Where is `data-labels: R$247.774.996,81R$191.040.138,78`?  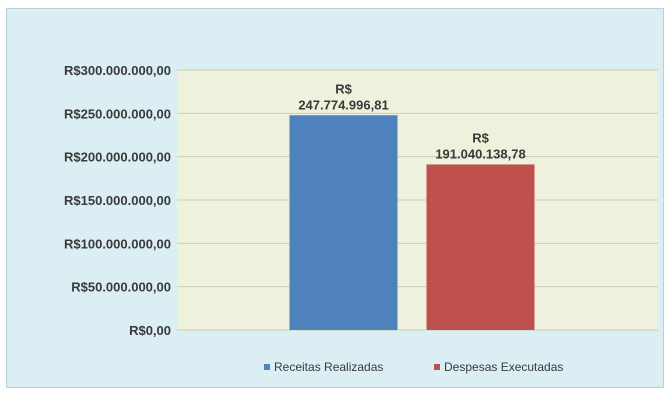
data-labels: R$247.774.996,81R$191.040.138,78 is located at coordinates (411, 121).